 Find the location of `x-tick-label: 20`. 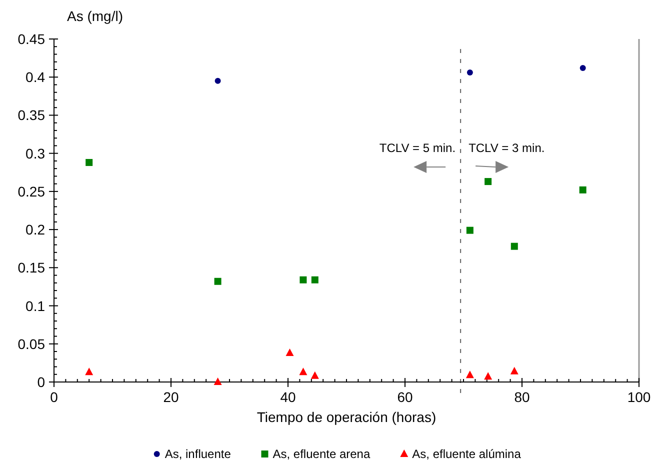

x-tick-label: 20 is located at coordinates (171, 397).